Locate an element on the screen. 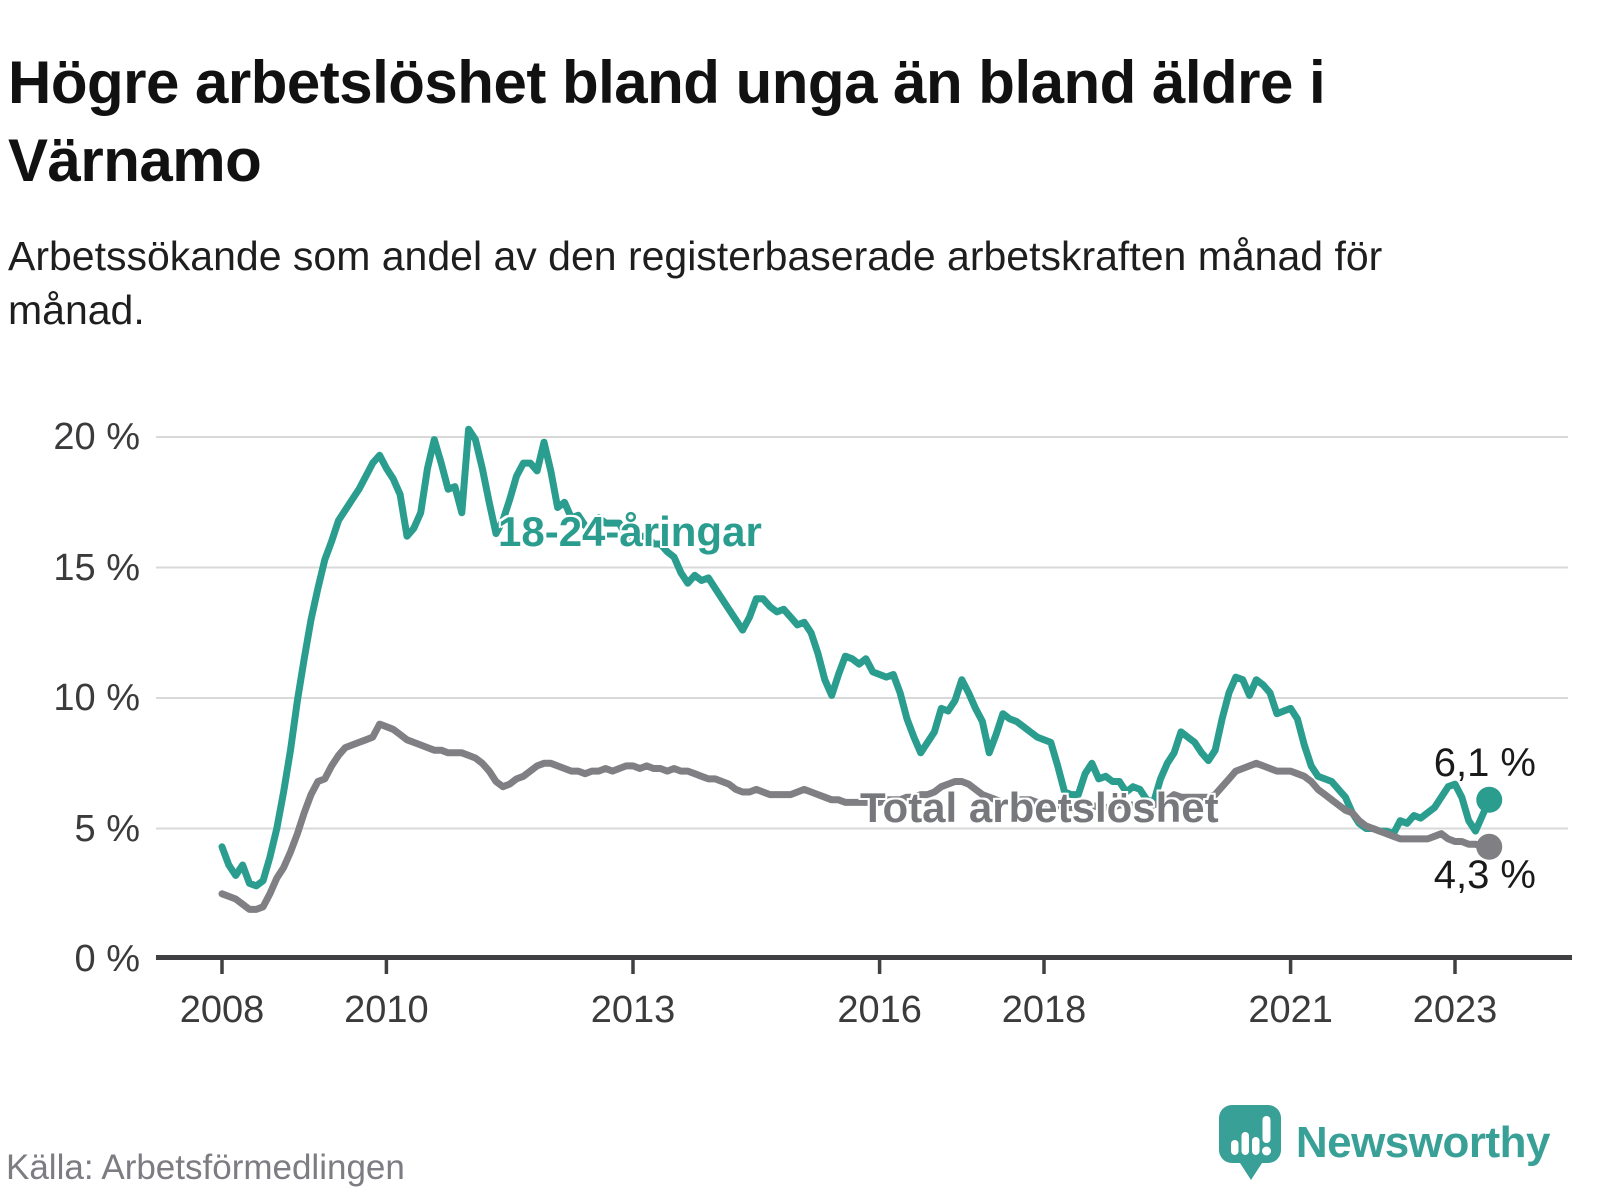  newsworthy-logo-text: Newsworthy is located at coordinates (1423, 1142).